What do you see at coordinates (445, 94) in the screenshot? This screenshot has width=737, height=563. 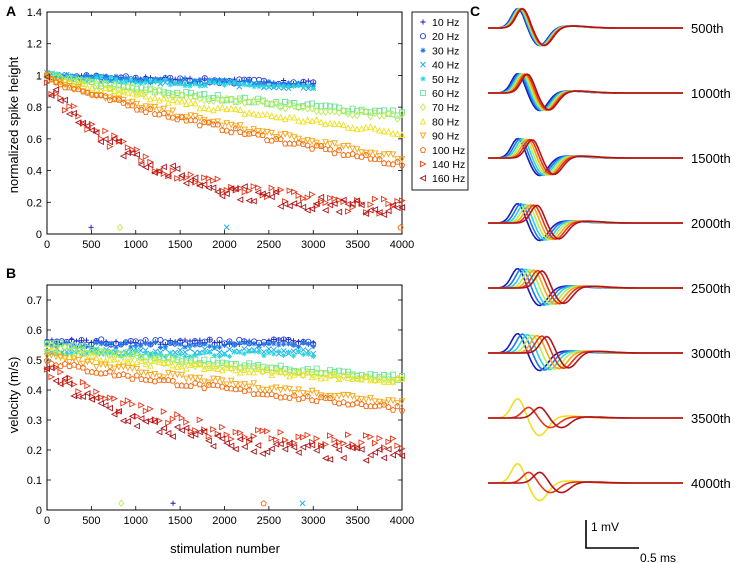 I see `legend-label: 60 Hz` at bounding box center [445, 94].